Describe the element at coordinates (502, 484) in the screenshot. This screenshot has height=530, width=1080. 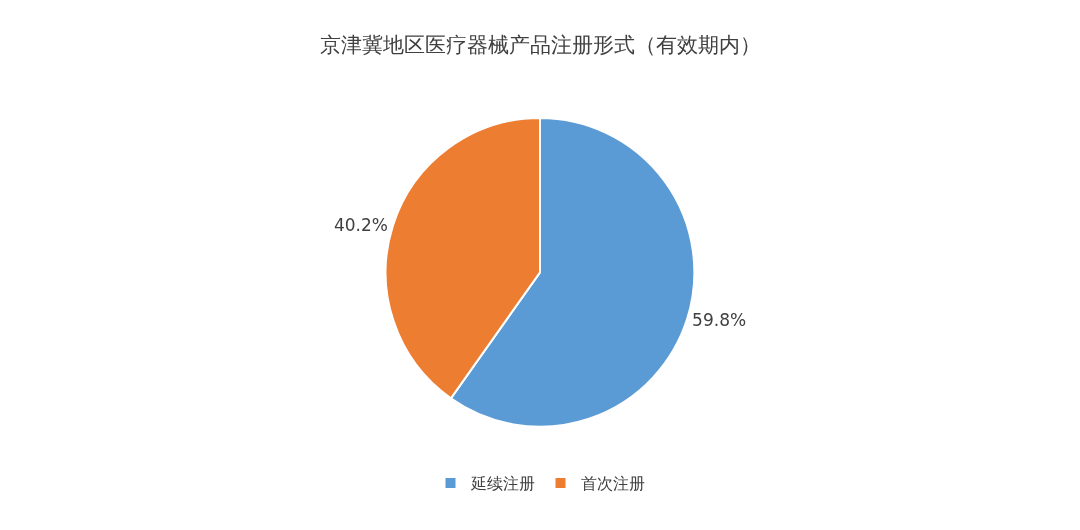
I see `legend-label: 延续注册` at that location.